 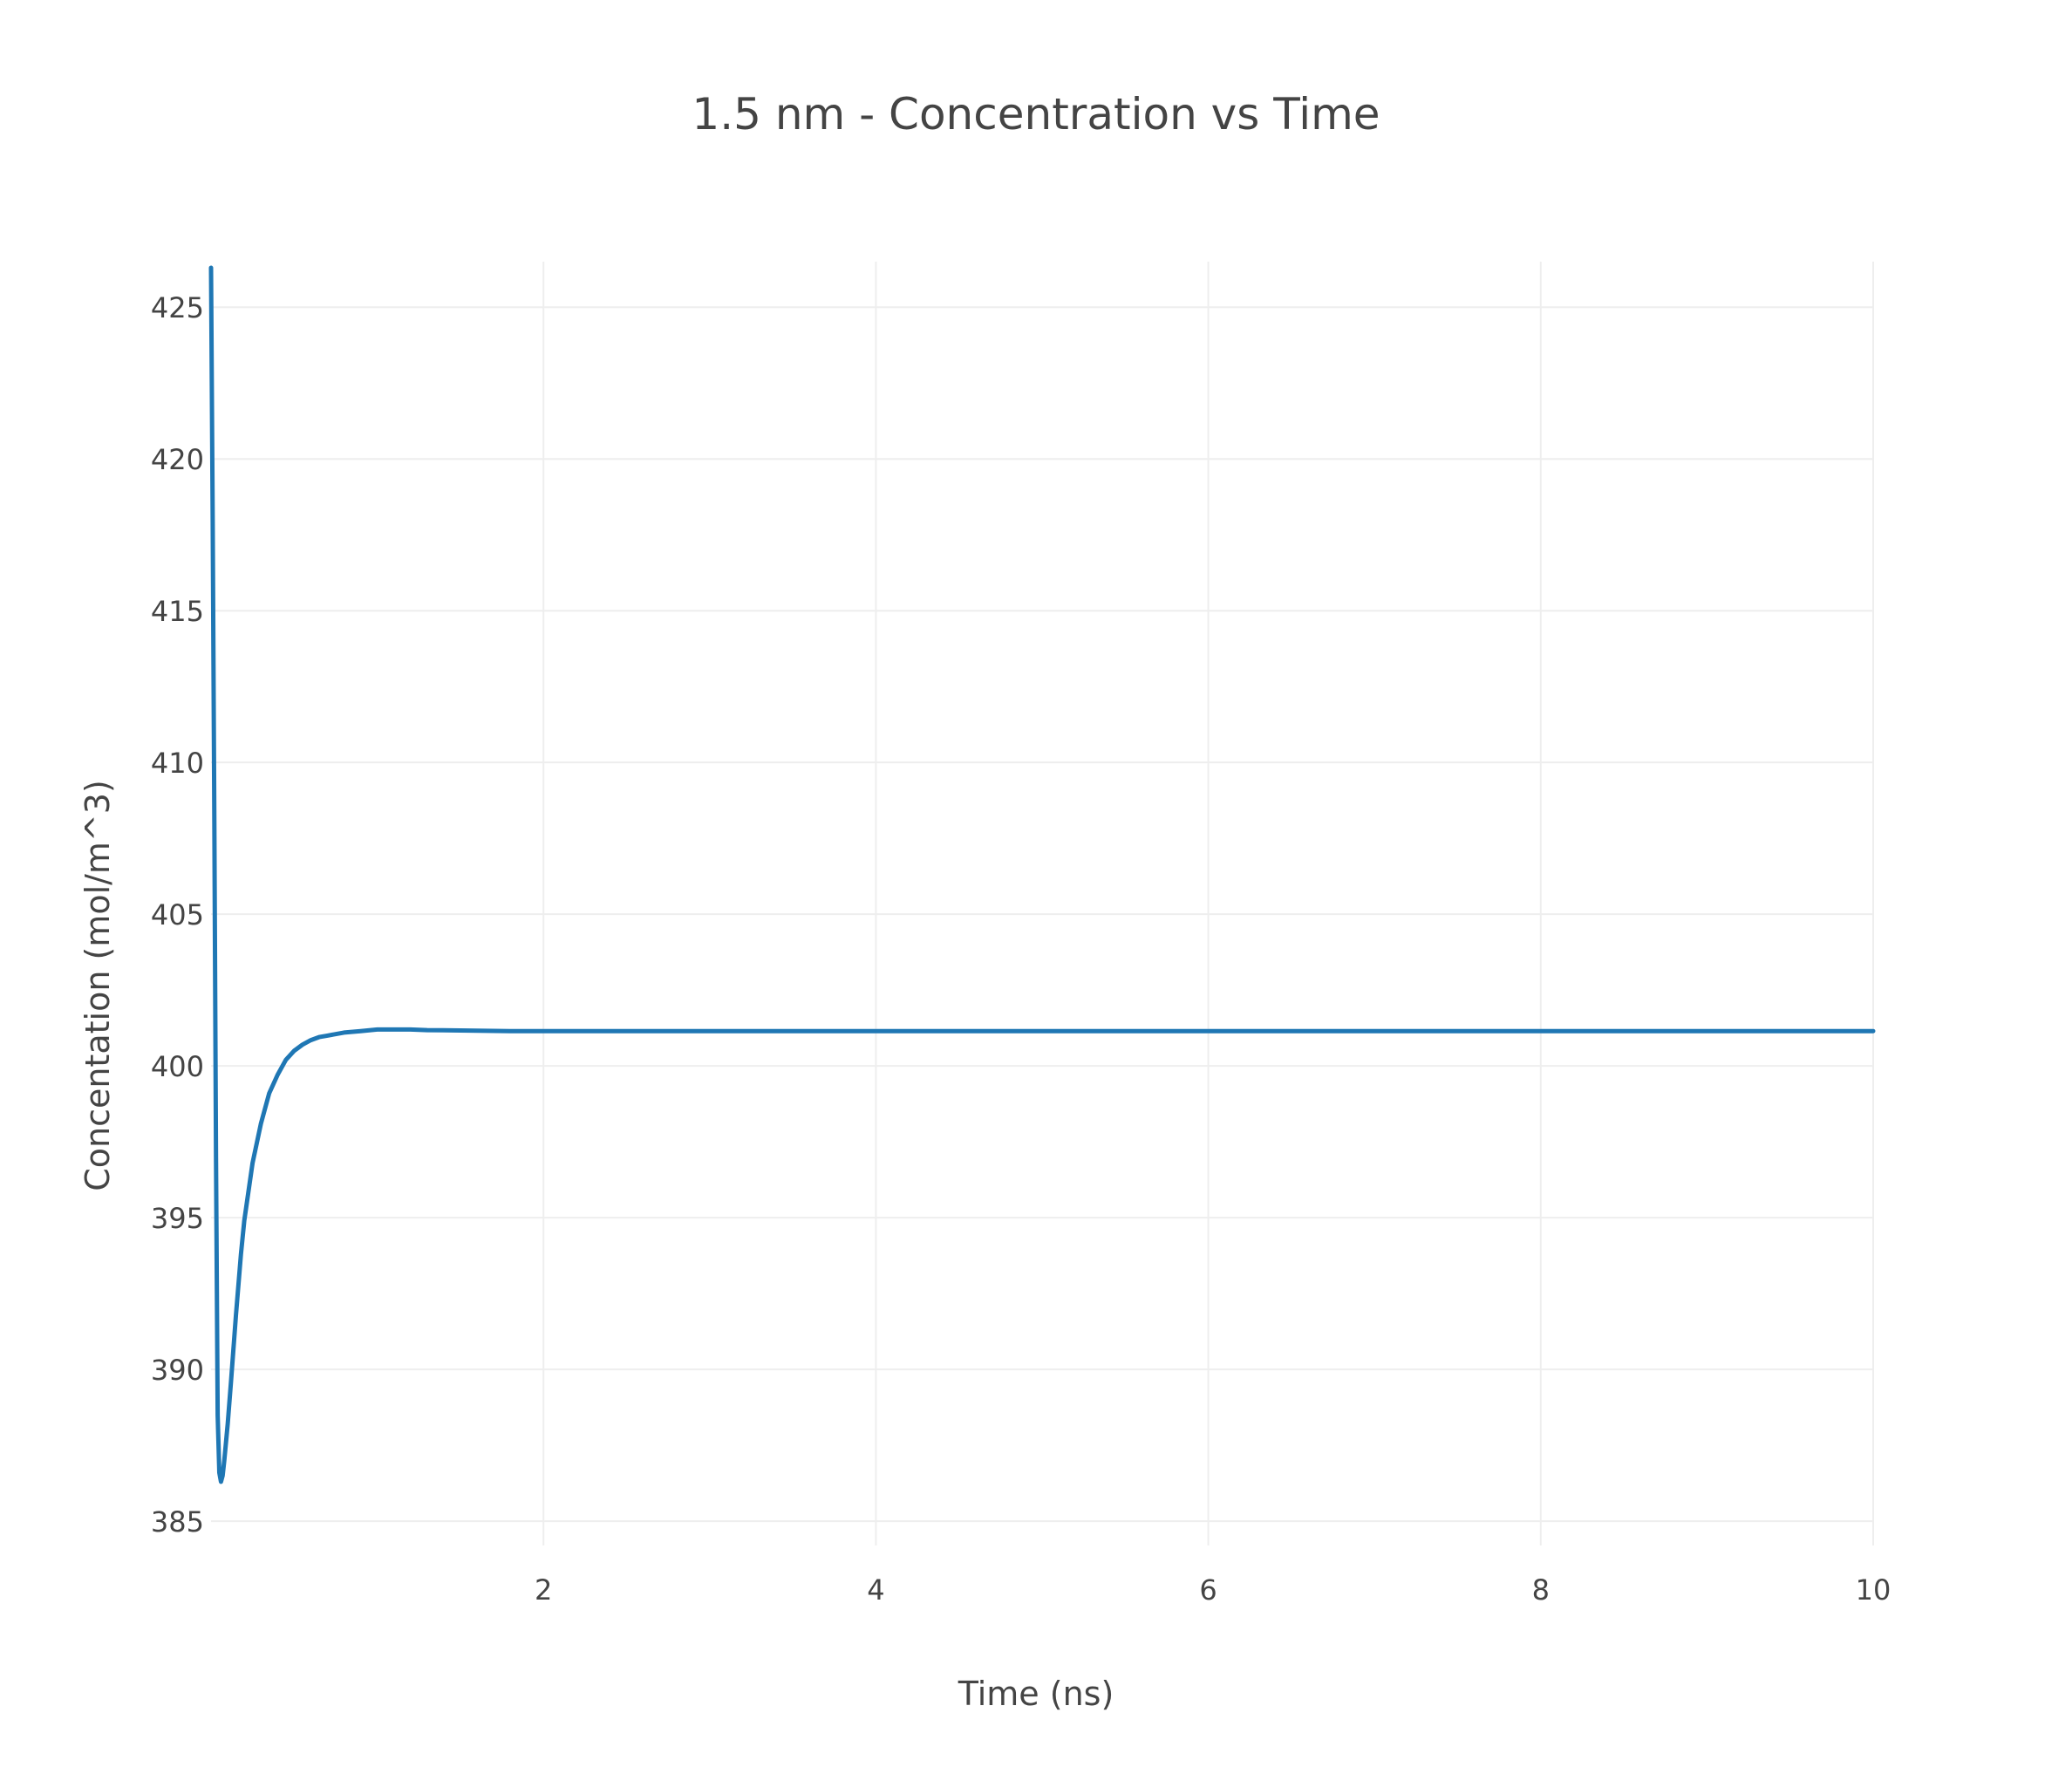 What do you see at coordinates (177, 914) in the screenshot?
I see `y-tick-label: 405` at bounding box center [177, 914].